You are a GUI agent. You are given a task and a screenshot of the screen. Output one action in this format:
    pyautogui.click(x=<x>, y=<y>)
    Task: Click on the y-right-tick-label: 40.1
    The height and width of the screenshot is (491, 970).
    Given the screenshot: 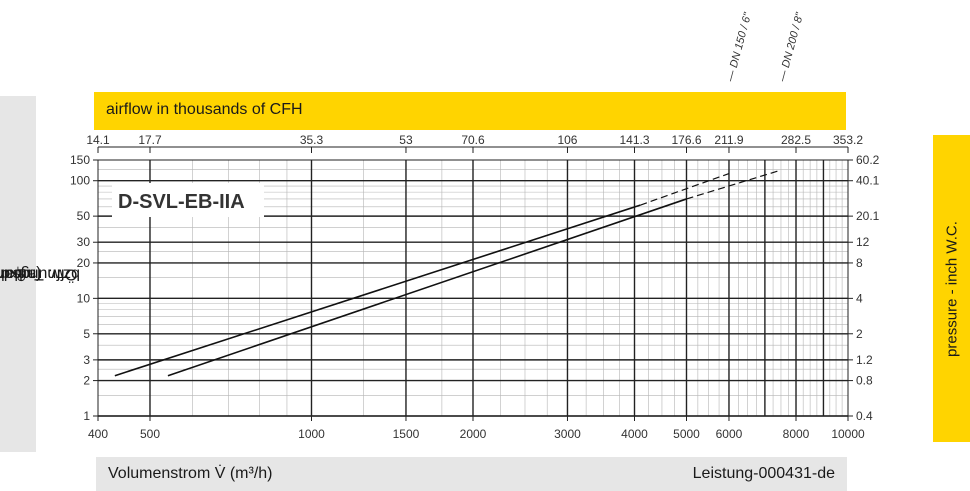 What is the action you would take?
    pyautogui.click(x=868, y=181)
    